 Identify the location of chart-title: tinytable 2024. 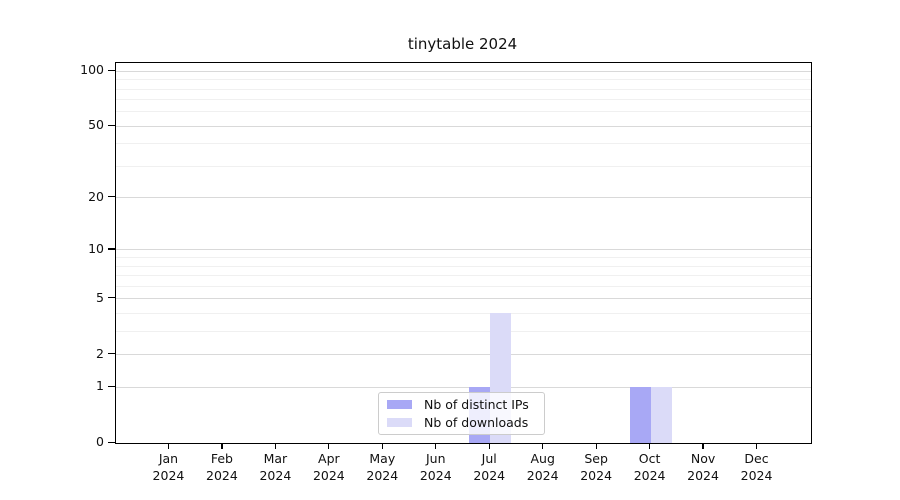
(462, 44).